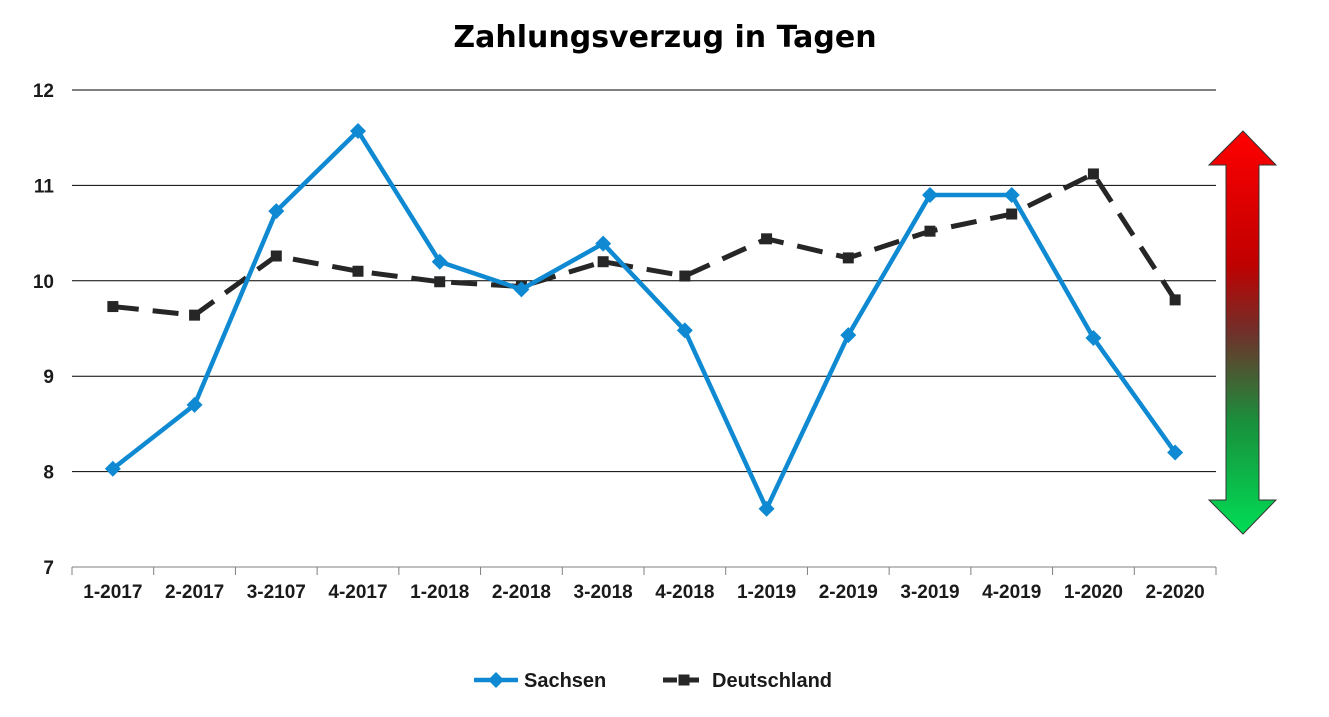 This screenshot has width=1329, height=717. I want to click on y-tick-label: 8, so click(48, 473).